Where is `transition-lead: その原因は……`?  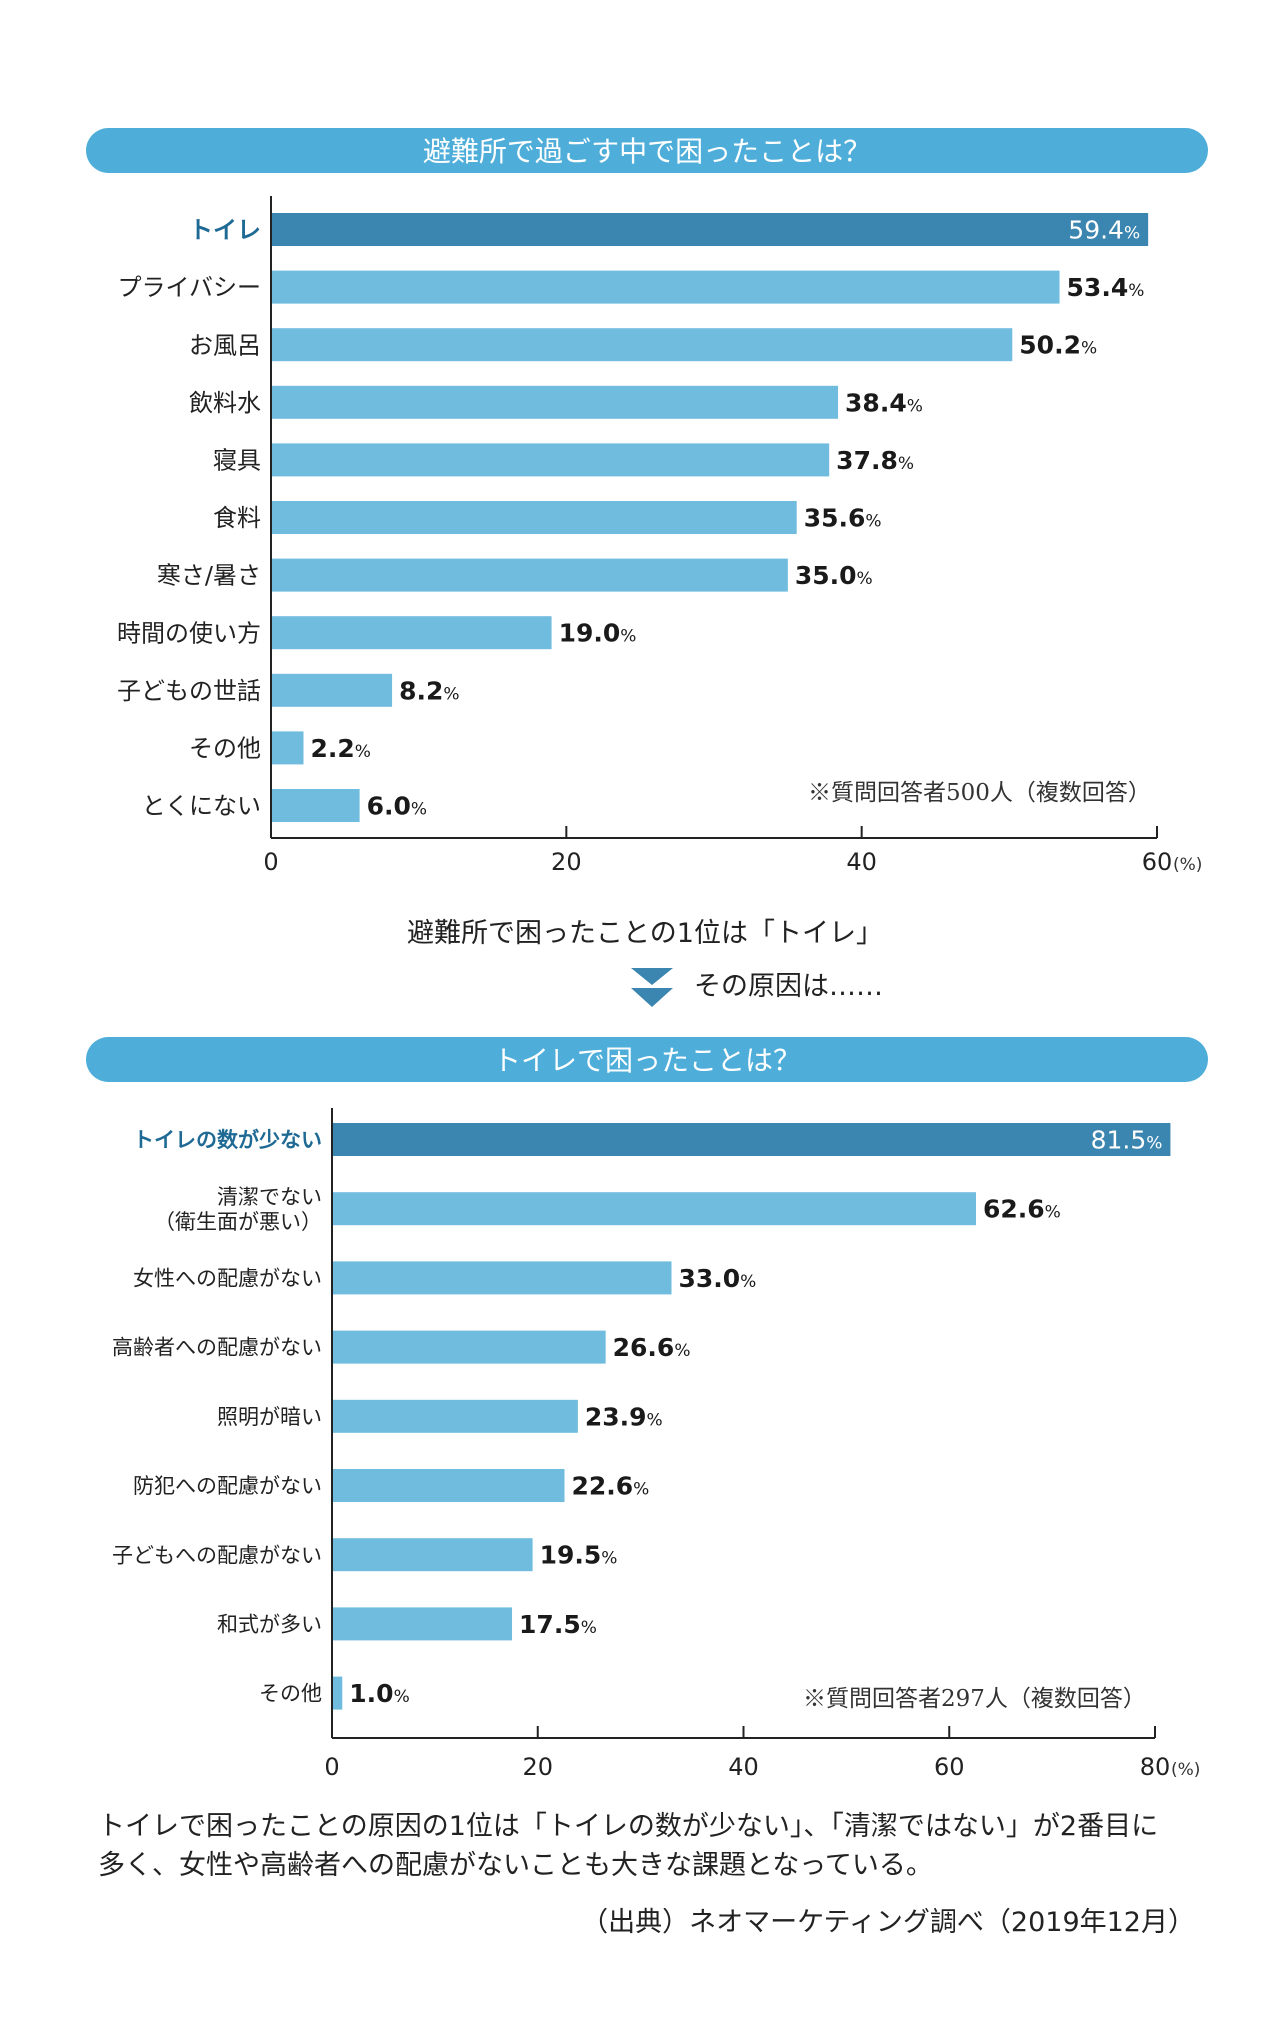
transition-lead: その原因は…… is located at coordinates (788, 986).